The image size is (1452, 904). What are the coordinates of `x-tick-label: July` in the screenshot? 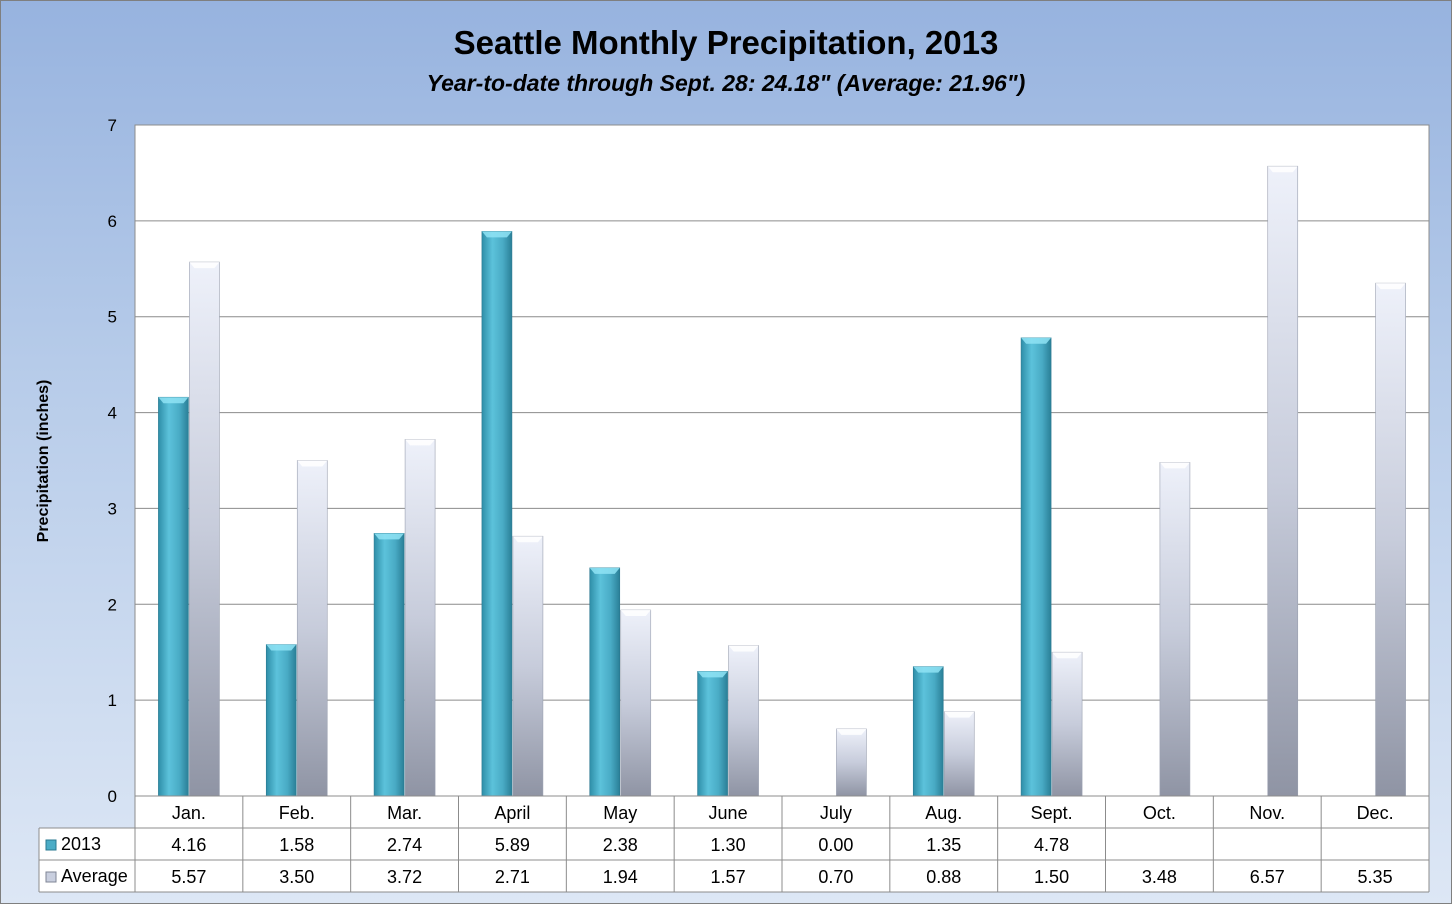 It's located at (836, 813).